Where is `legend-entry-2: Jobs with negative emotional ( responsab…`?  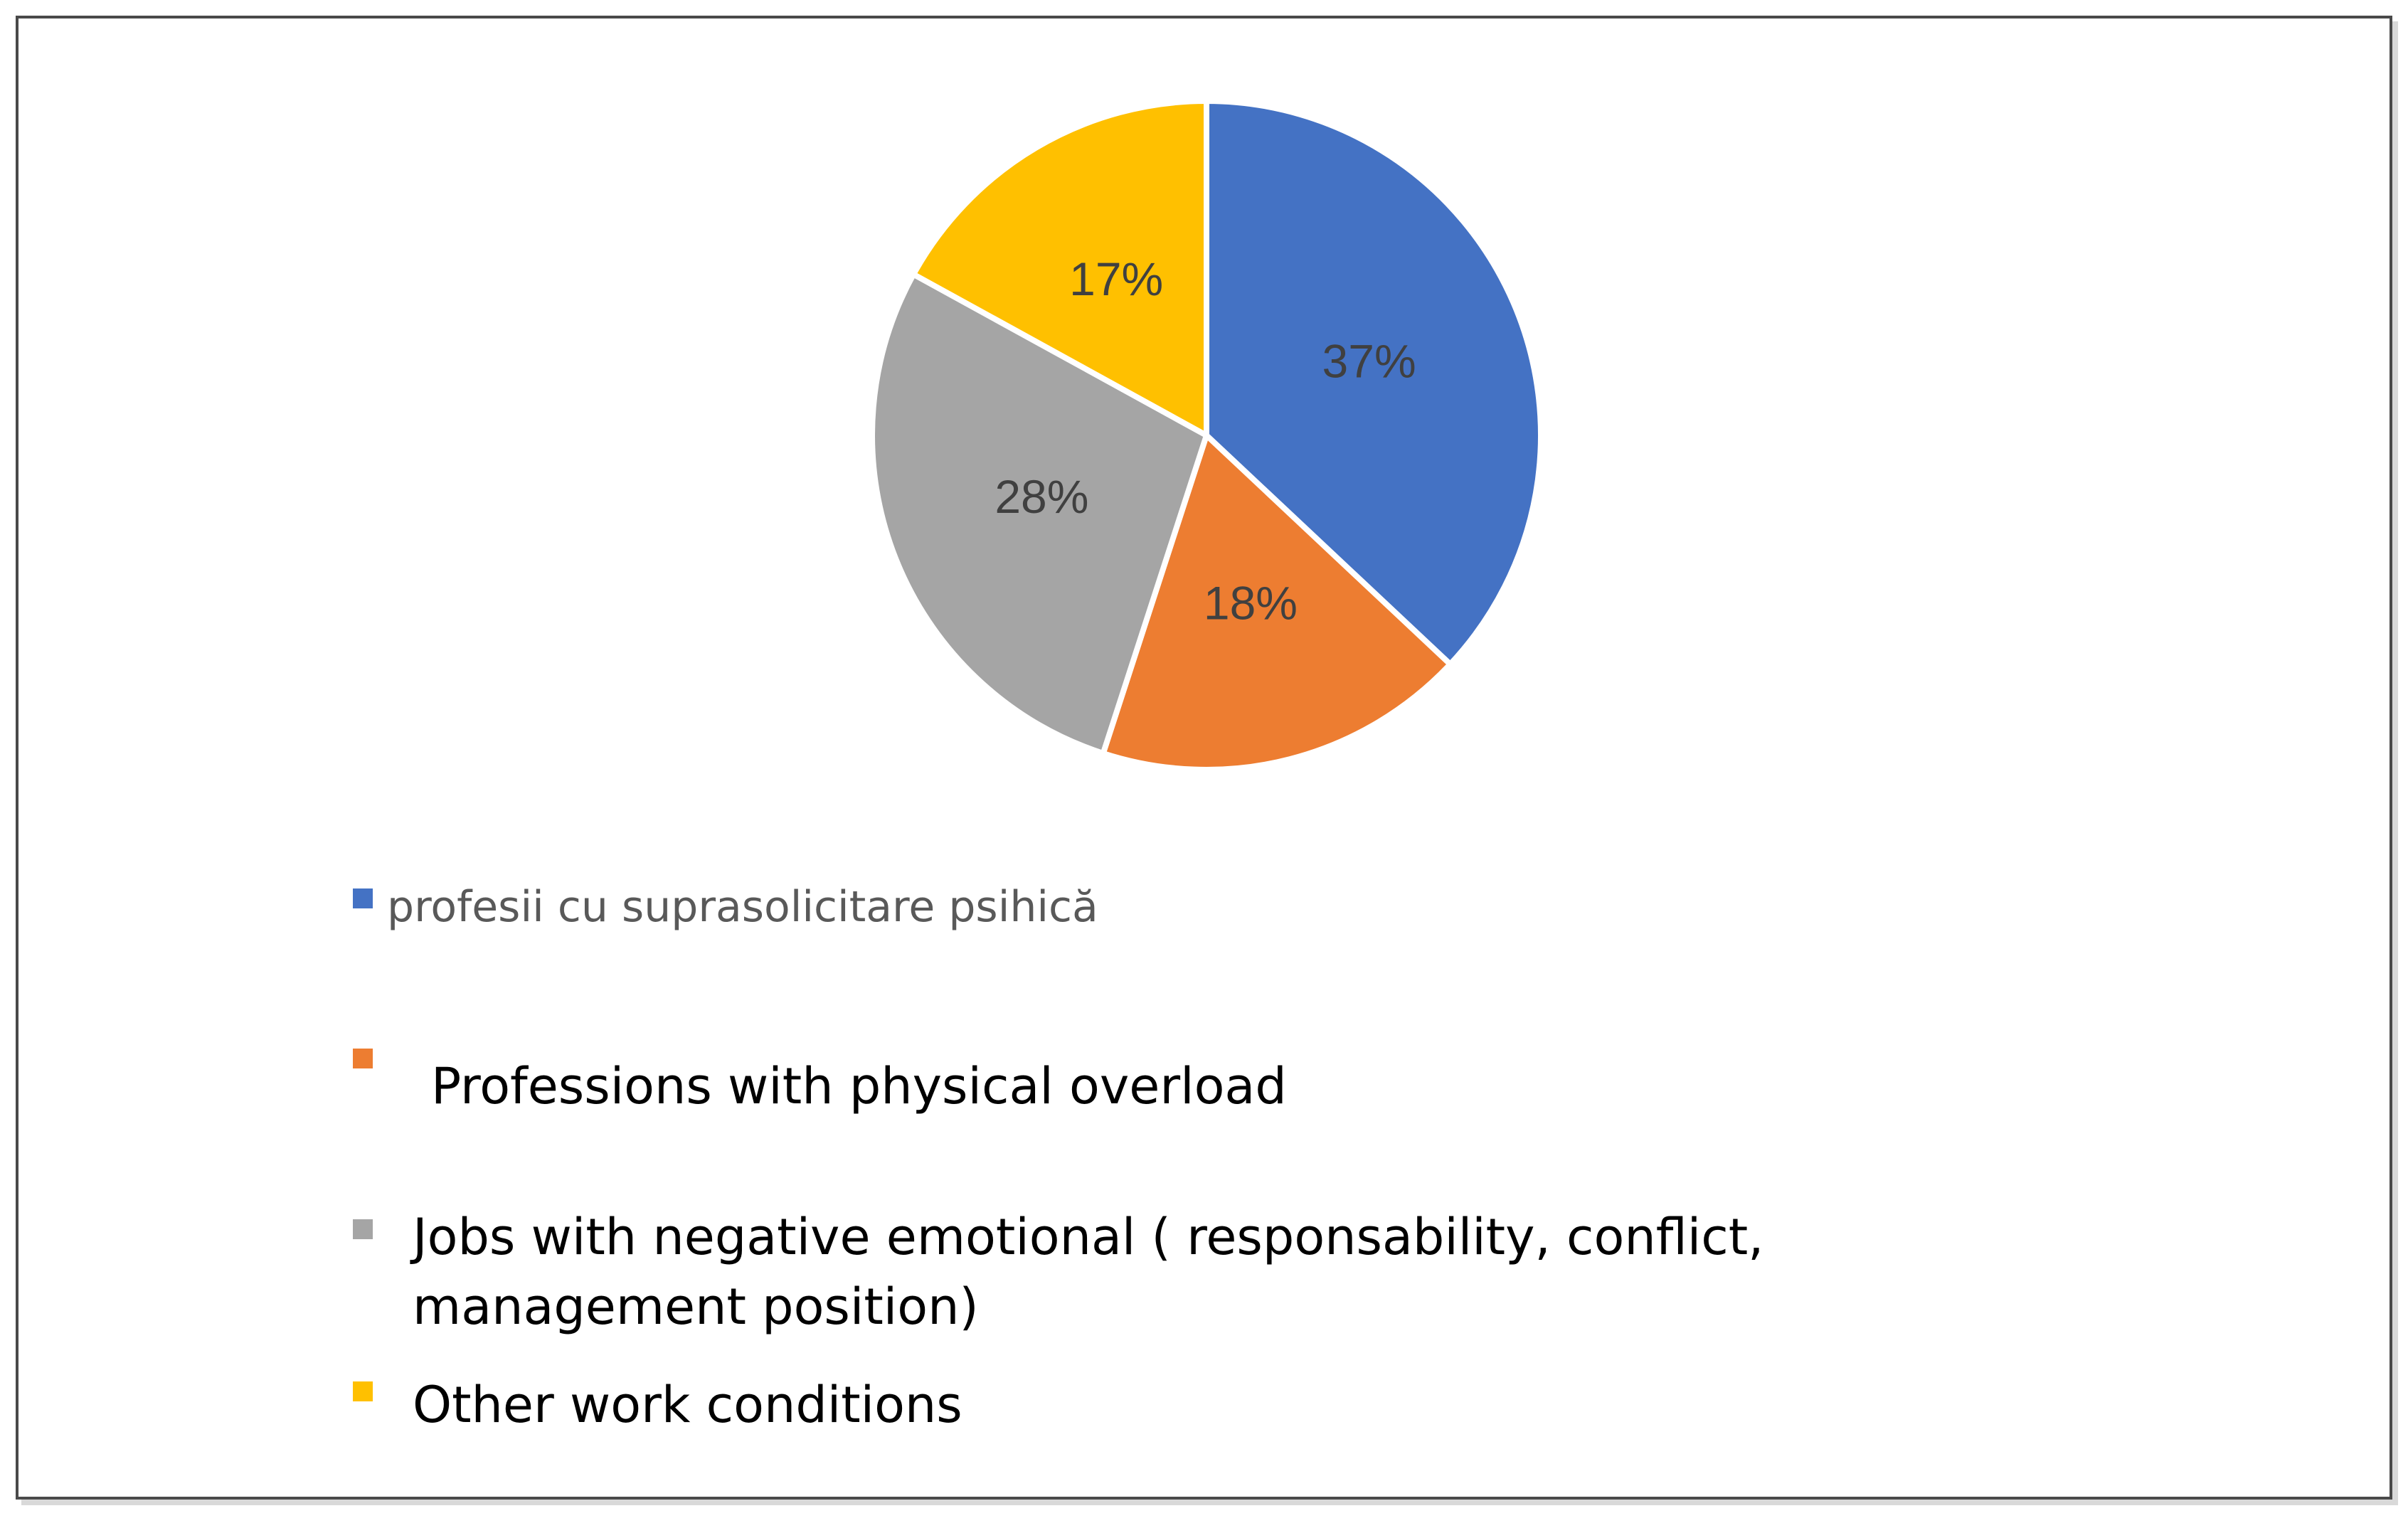 legend-entry-2: Jobs with negative emotional ( responsab… is located at coordinates (1058, 1272).